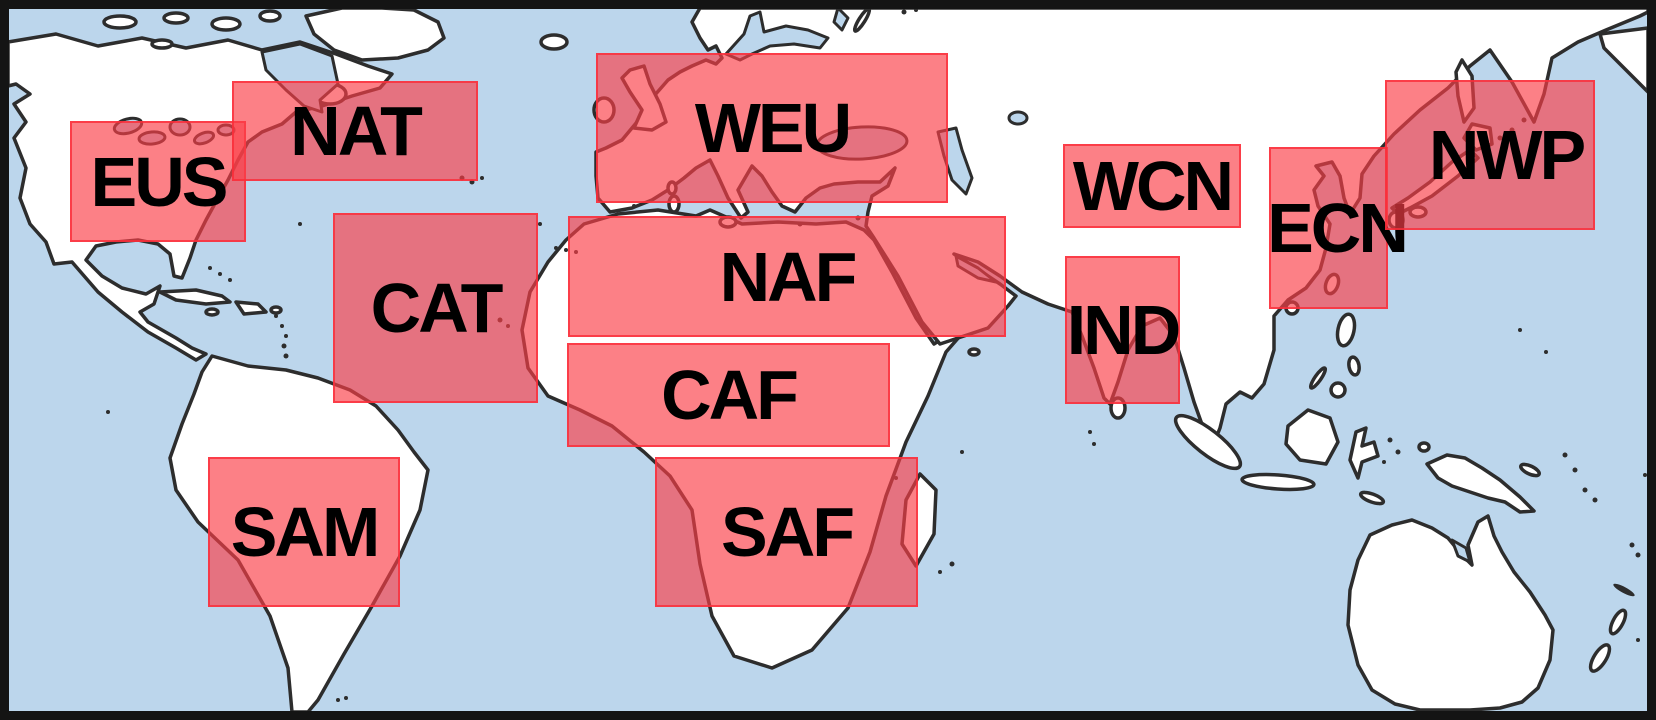 The width and height of the screenshot is (1656, 720). Describe the element at coordinates (1312, 437) in the screenshot. I see `island-borneo` at that location.